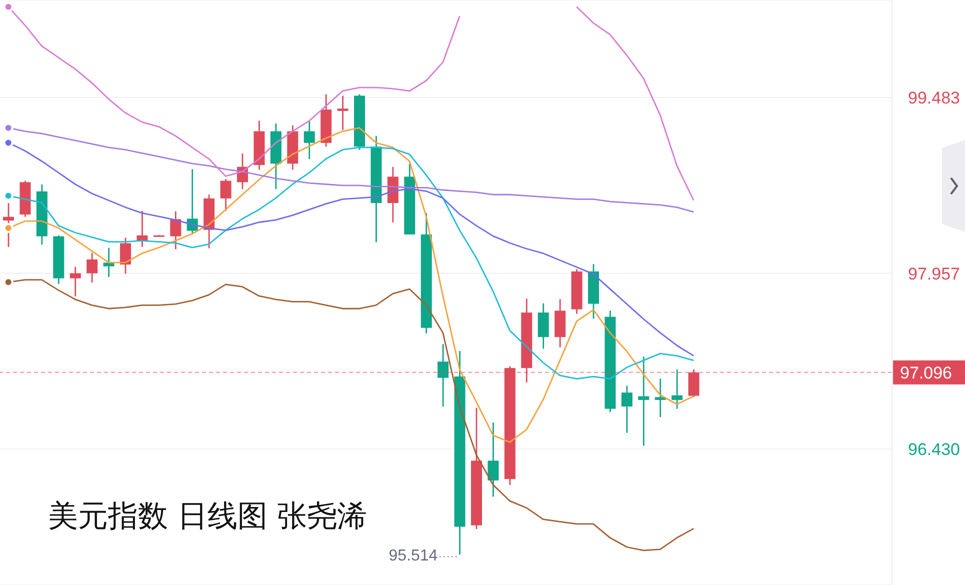  What do you see at coordinates (934, 274) in the screenshot?
I see `y-tick-label: 97.957` at bounding box center [934, 274].